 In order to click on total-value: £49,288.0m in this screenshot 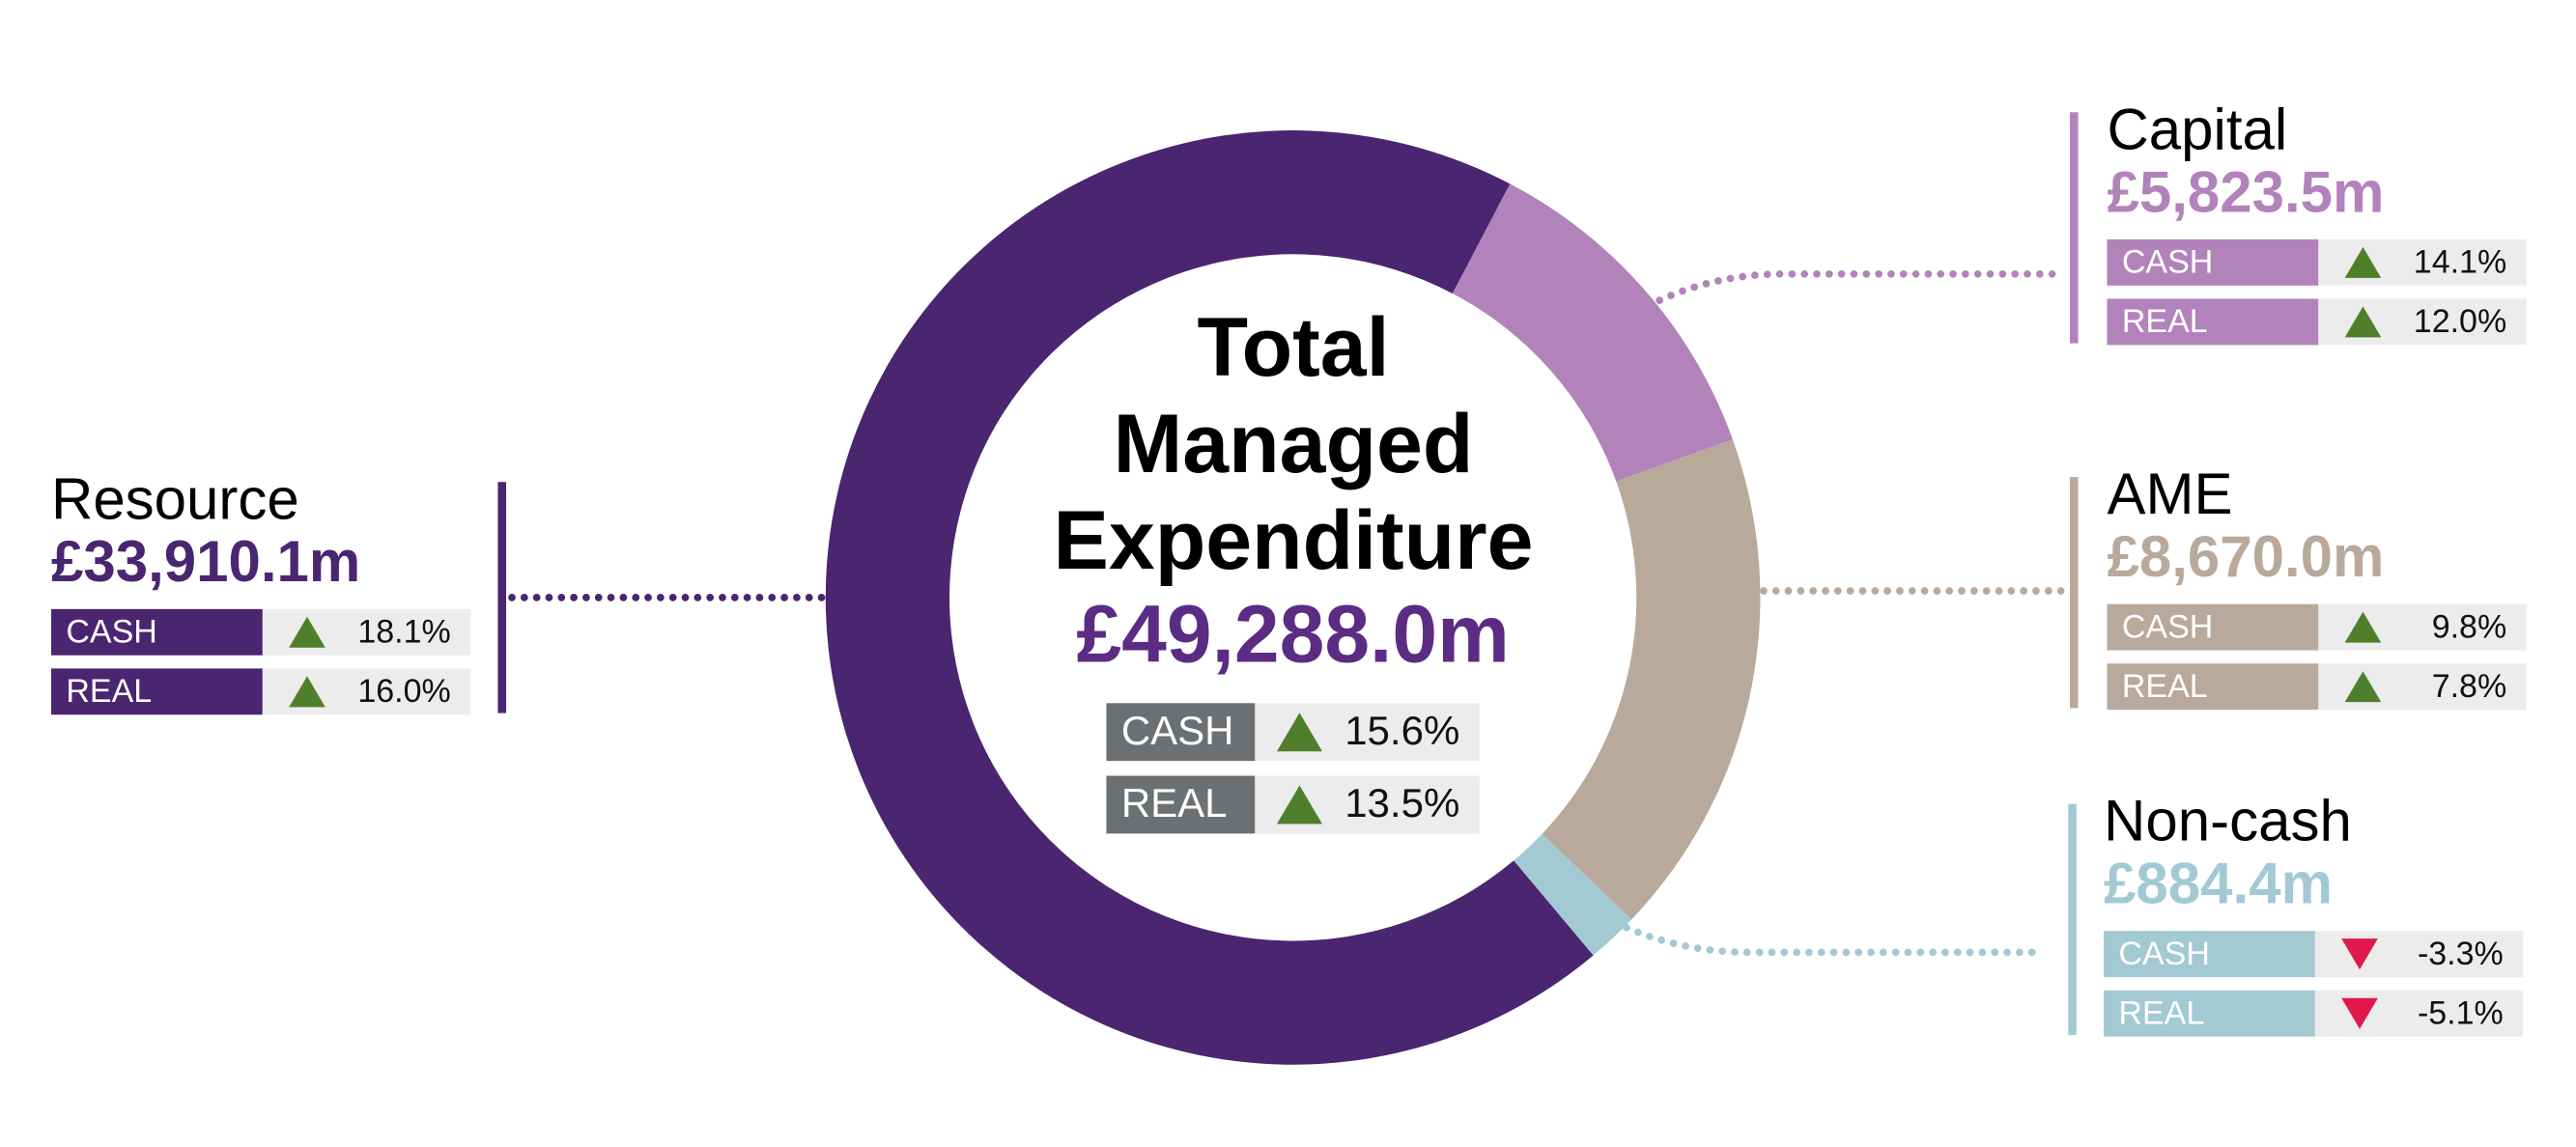, I will do `click(1292, 634)`.